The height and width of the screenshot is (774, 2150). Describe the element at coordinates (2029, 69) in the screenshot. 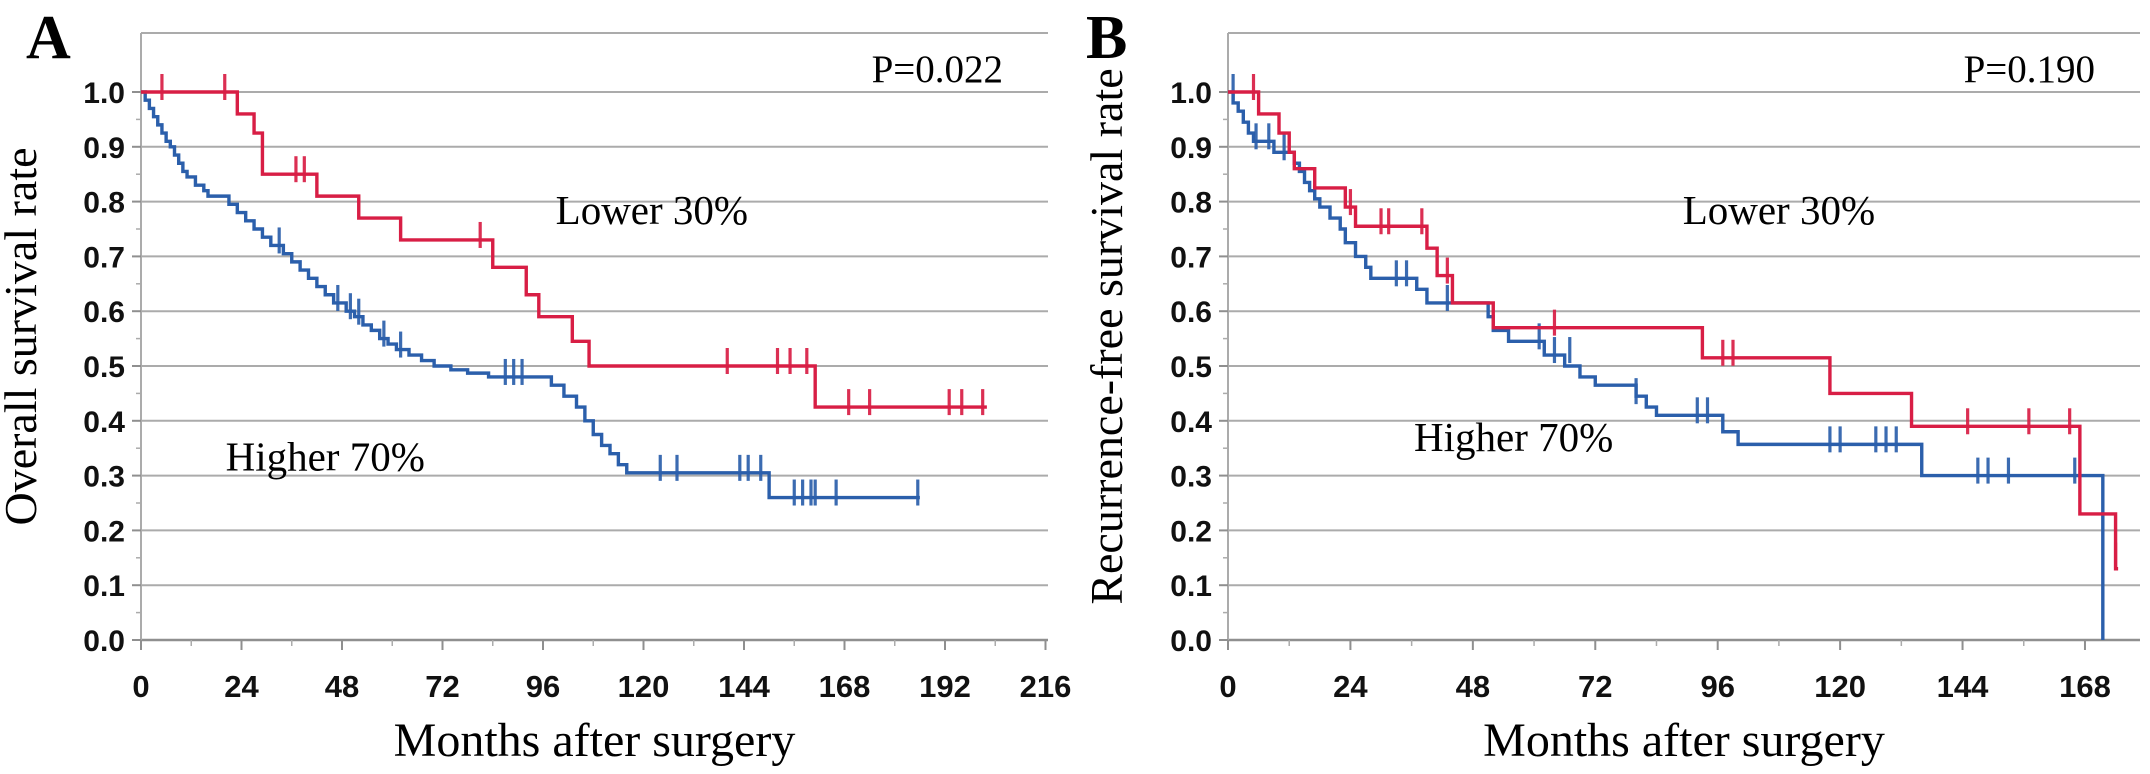

I see `p-value-label: P=0.190` at that location.